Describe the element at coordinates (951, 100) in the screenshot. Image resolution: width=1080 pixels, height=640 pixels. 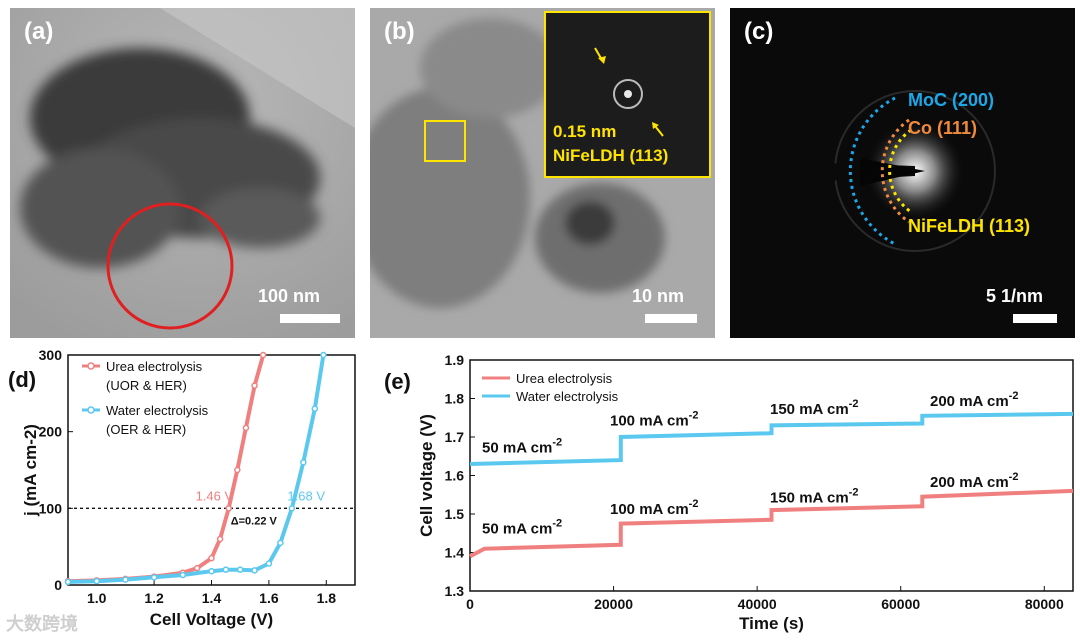
I see `ring-label-moc: MoC (200)` at that location.